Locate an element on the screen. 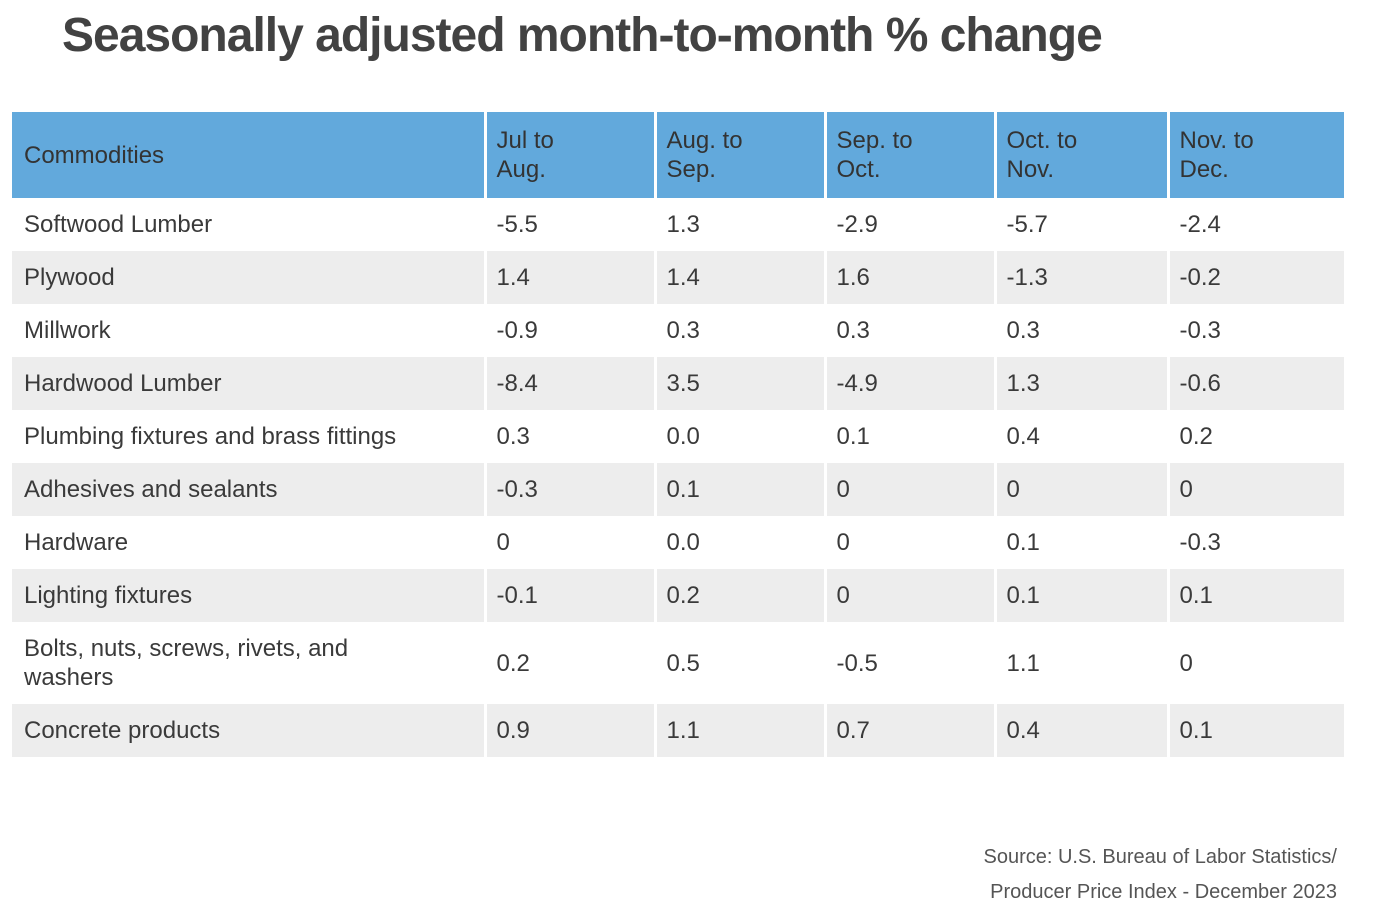 The width and height of the screenshot is (1390, 916). table-row: Hardware 0 0.0 0 0.1 -0.3 is located at coordinates (678, 542).